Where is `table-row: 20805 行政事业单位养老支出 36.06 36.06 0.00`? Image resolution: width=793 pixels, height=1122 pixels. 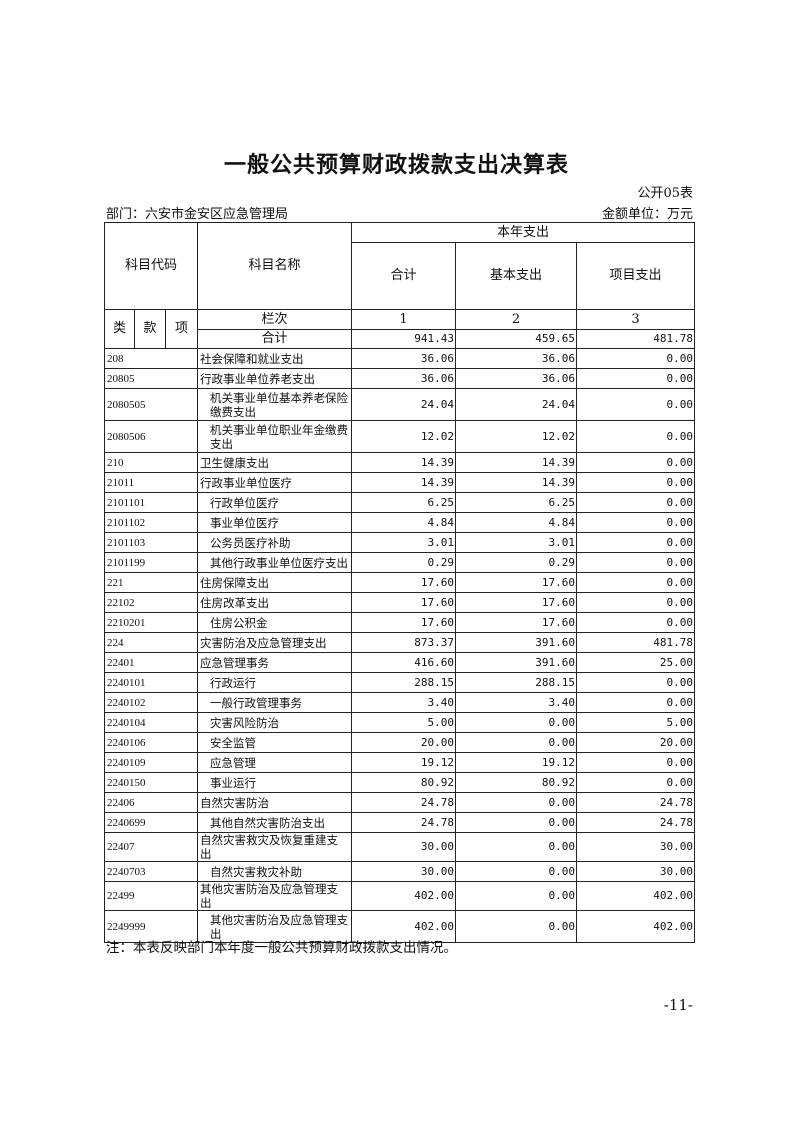
table-row: 20805 行政事业单位养老支出 36.06 36.06 0.00 is located at coordinates (399, 378).